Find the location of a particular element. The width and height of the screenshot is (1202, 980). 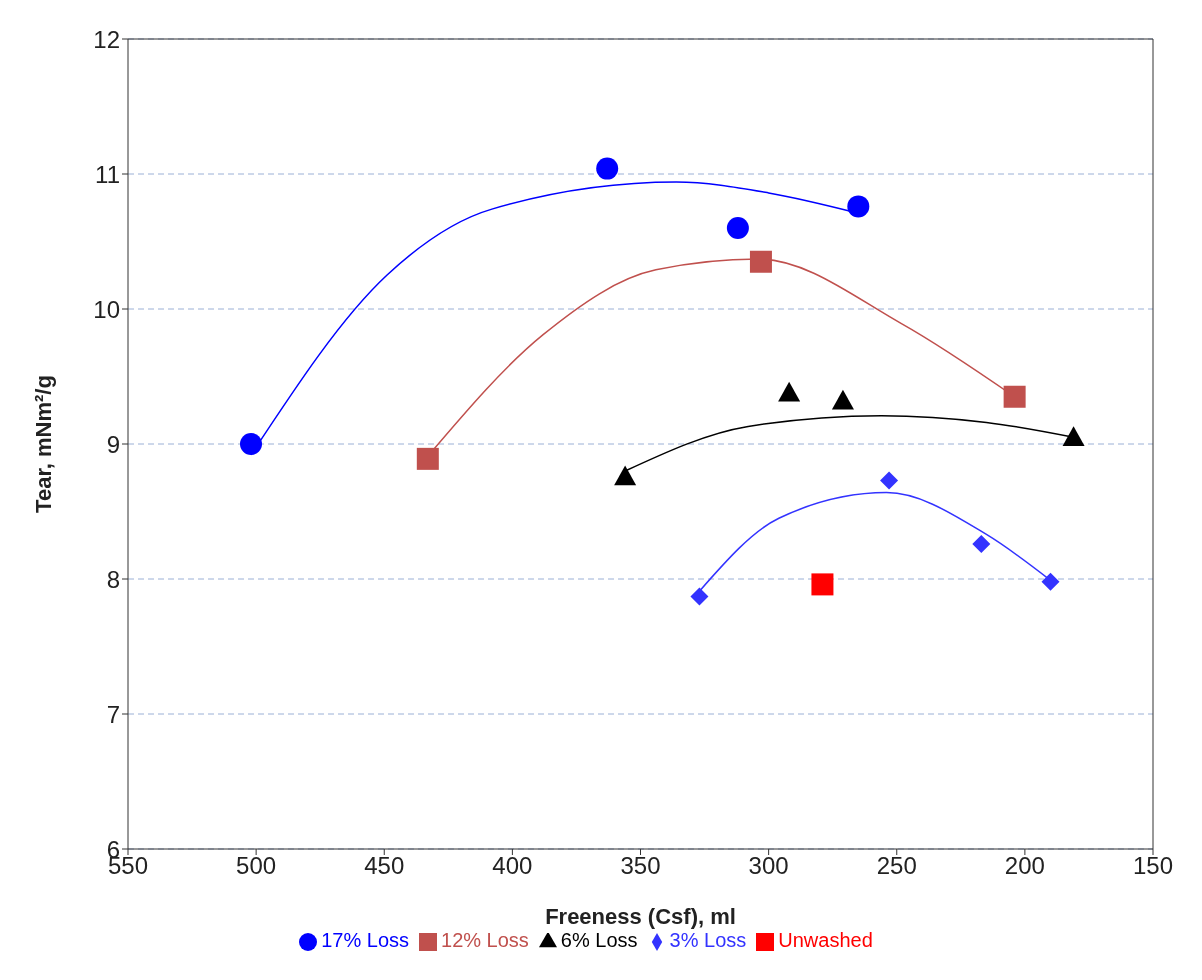

x-tick-label: 500 is located at coordinates (256, 866).